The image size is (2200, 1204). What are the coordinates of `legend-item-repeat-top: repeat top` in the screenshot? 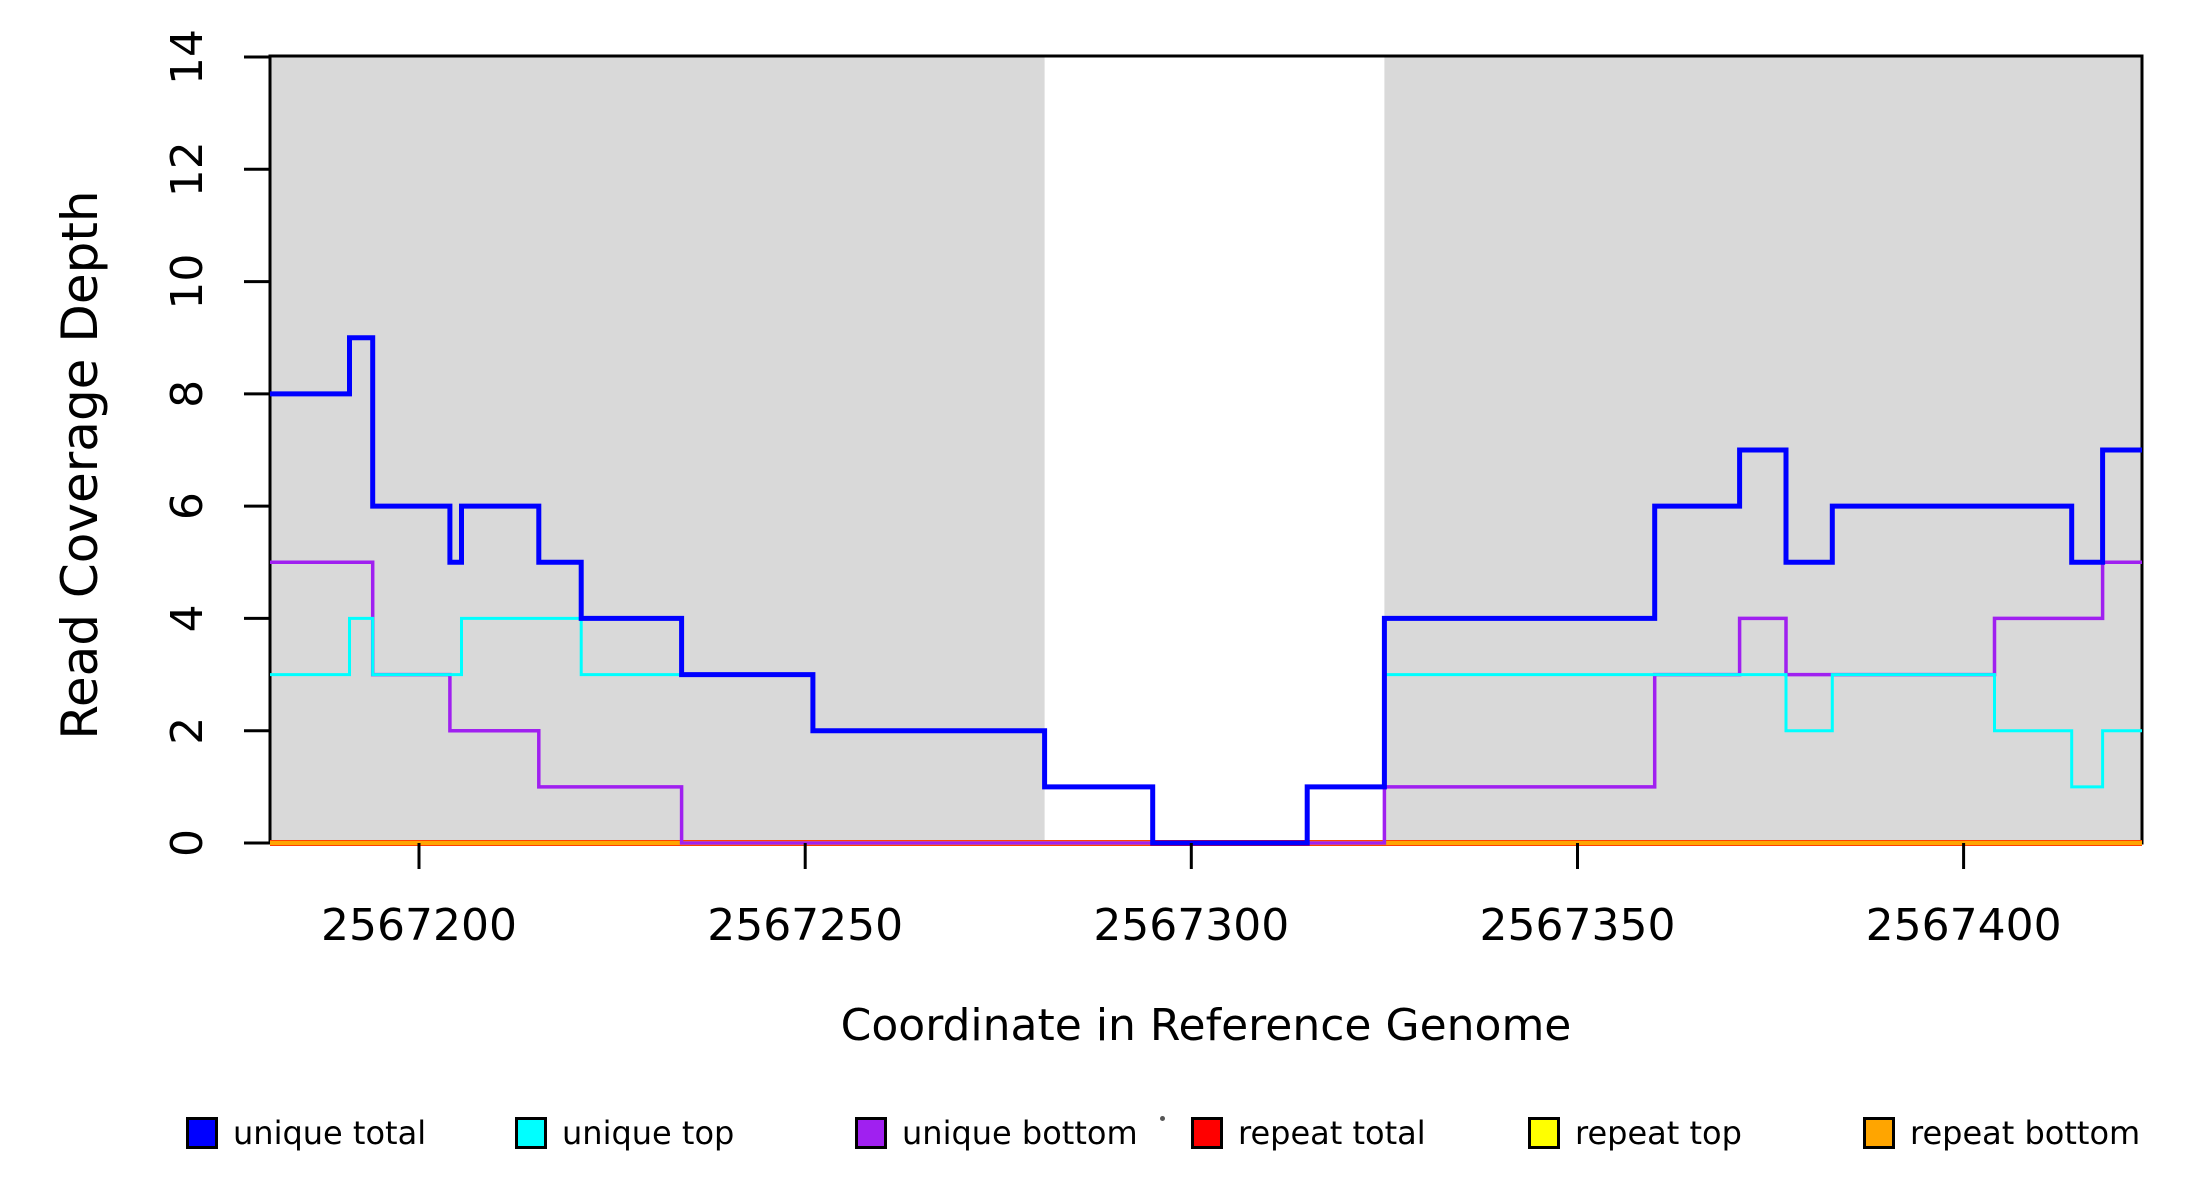 It's located at (1635, 1133).